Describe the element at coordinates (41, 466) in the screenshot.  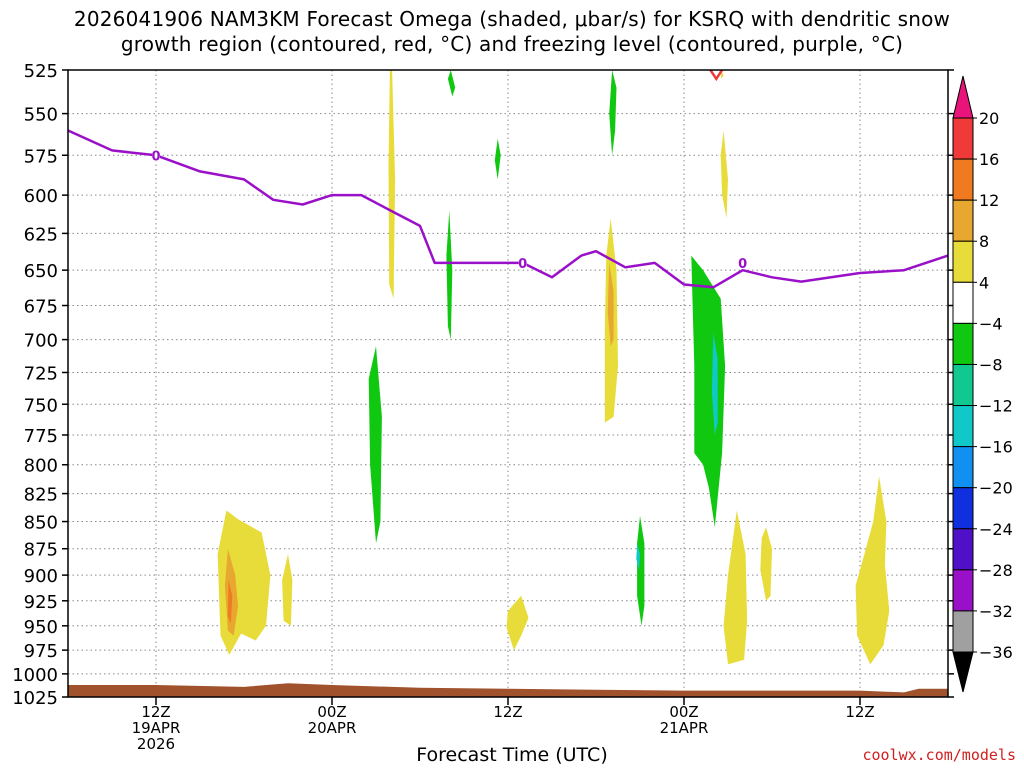
I see `y-tick-label: 800` at that location.